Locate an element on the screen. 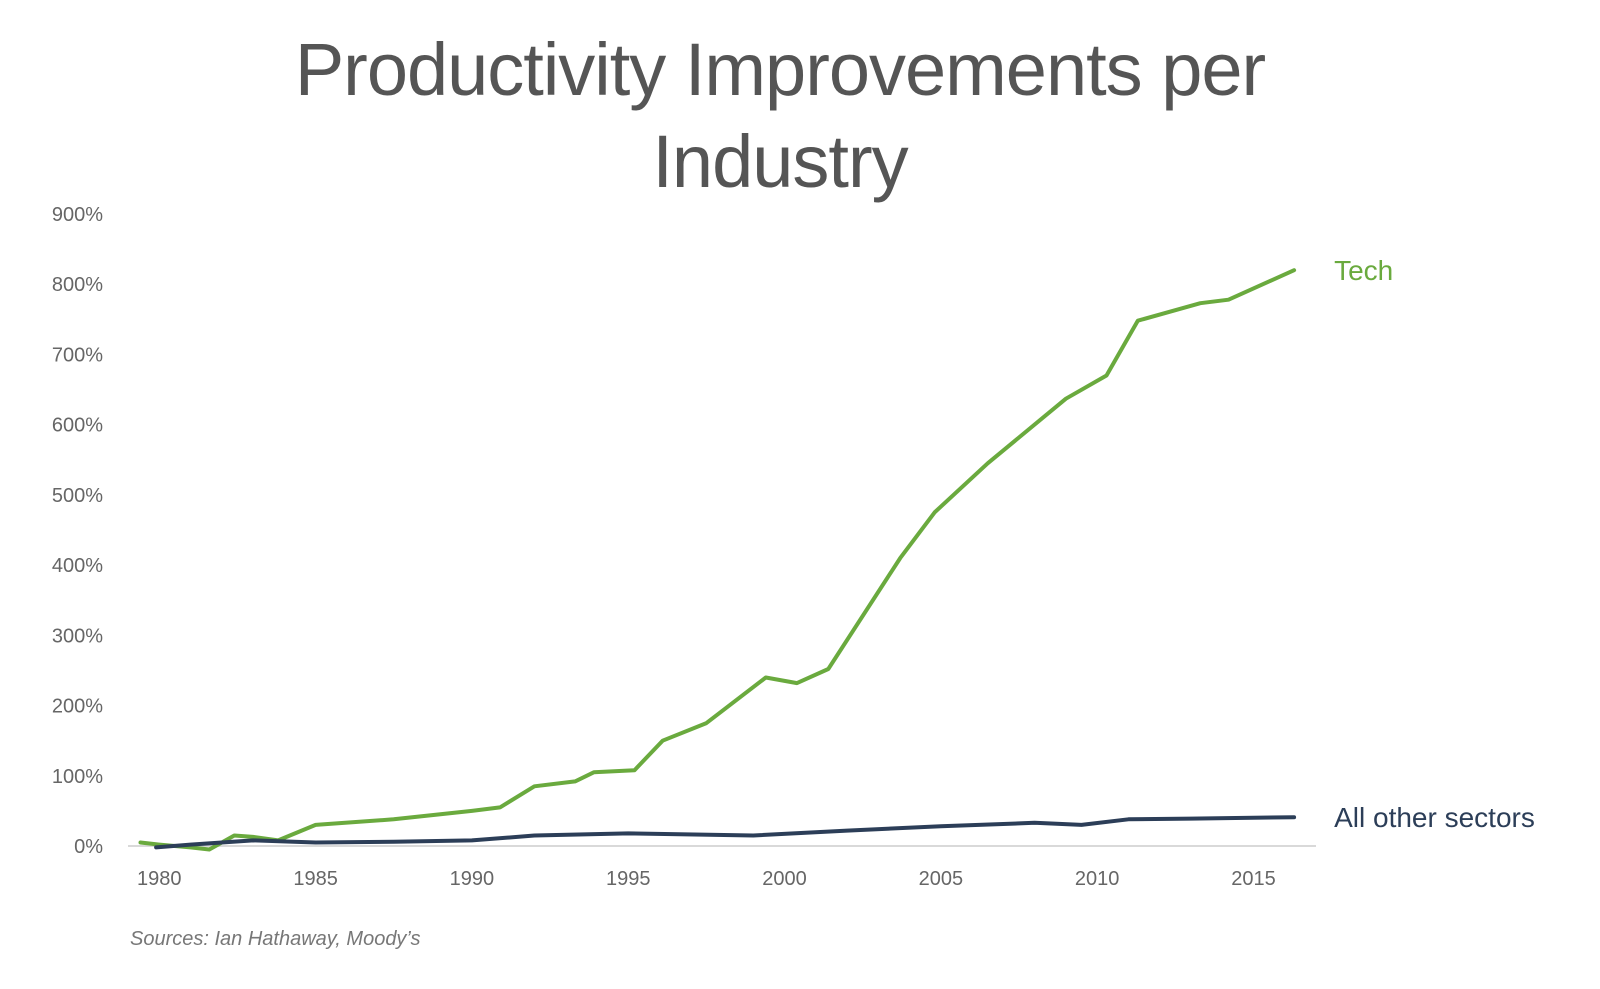 The width and height of the screenshot is (1600, 989). y-tick-label: 500% is located at coordinates (77, 496).